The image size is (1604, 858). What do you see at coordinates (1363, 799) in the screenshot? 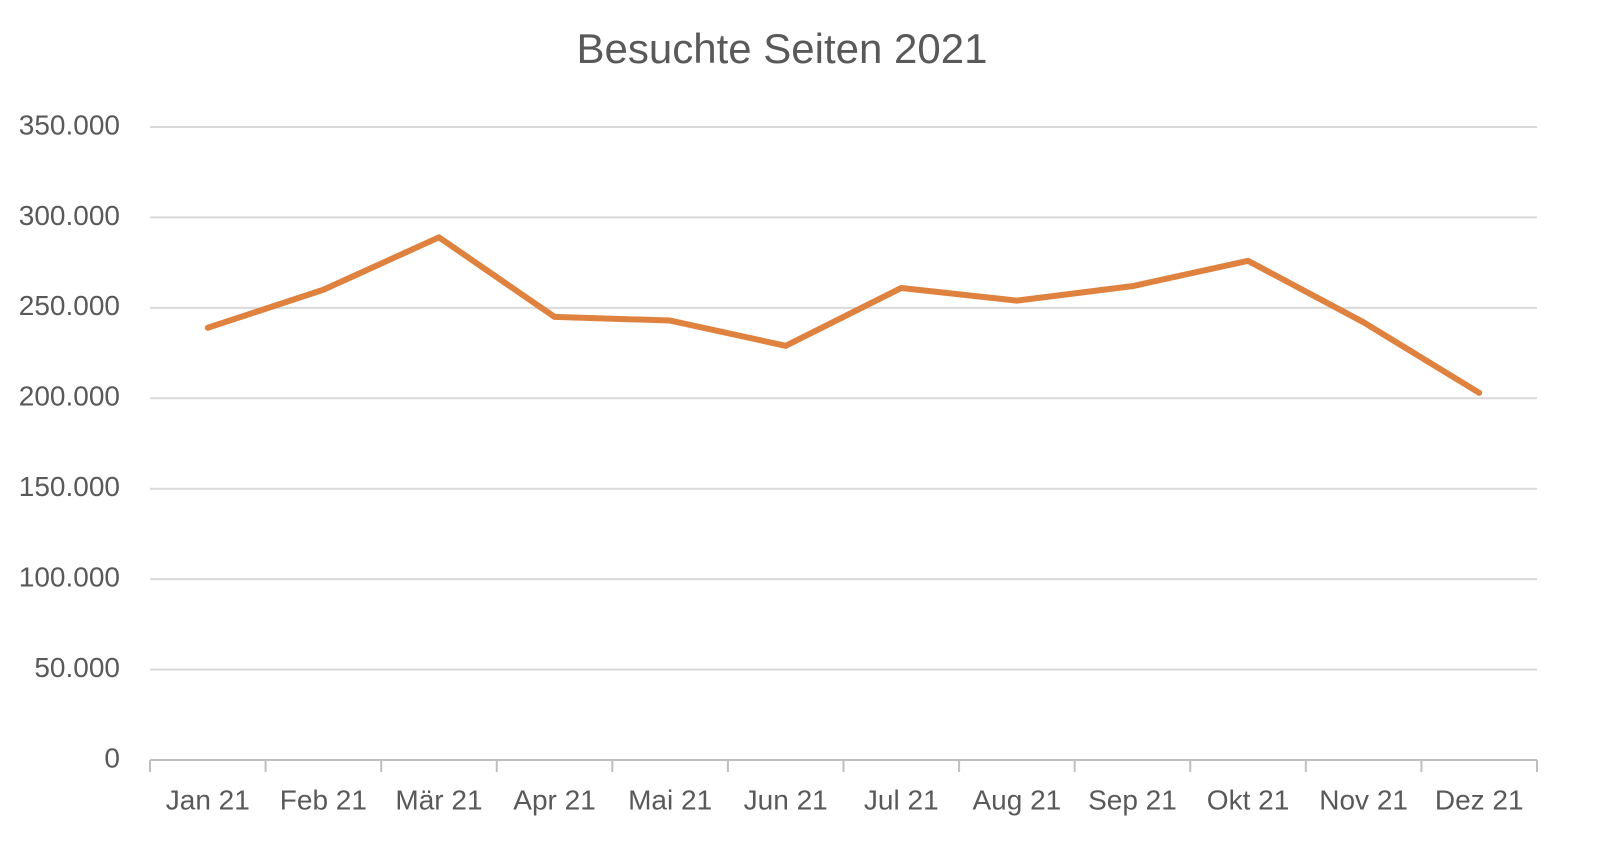
I see `x-tick-label: Nov 21` at bounding box center [1363, 799].